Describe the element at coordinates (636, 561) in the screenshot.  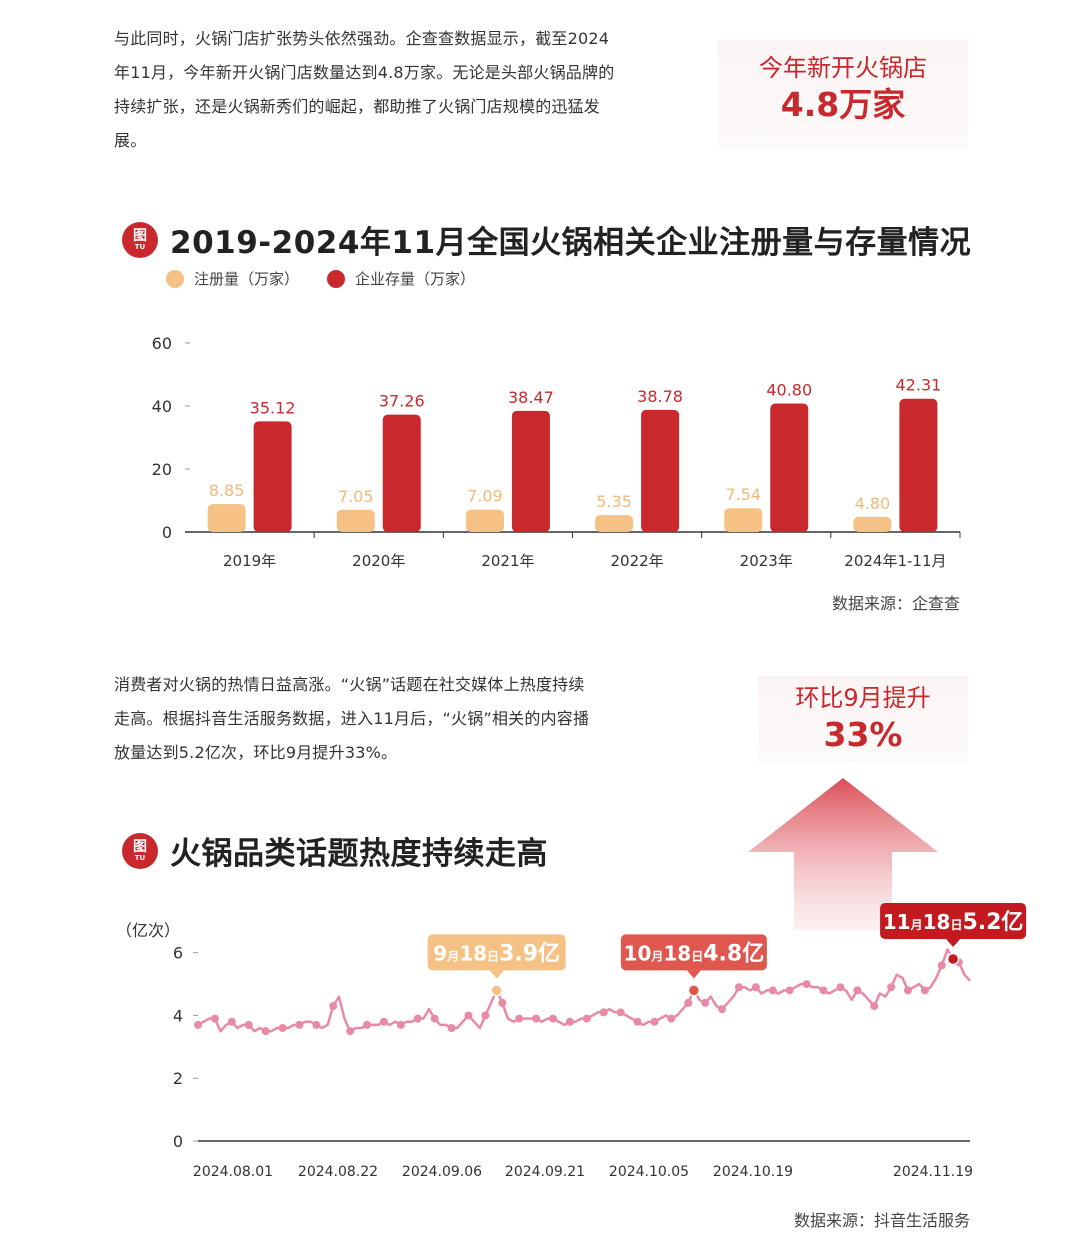
I see `x-tick-label: 2022年` at that location.